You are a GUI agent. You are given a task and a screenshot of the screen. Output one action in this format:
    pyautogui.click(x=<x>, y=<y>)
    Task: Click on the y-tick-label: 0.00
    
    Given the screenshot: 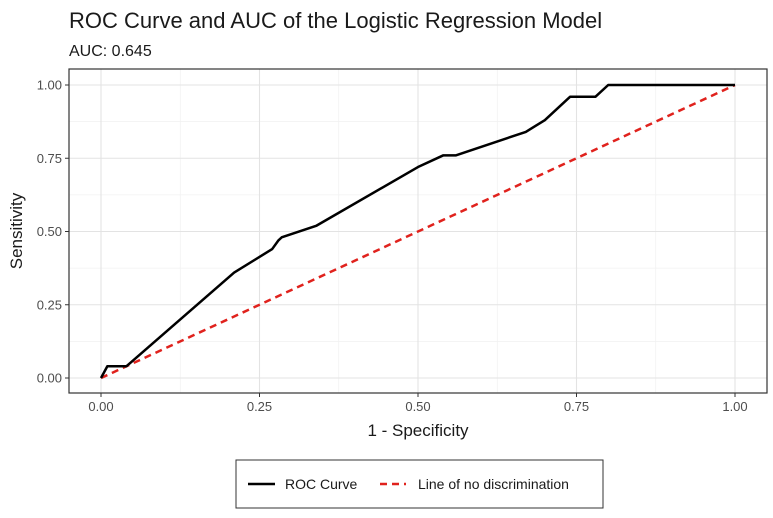 What is the action you would take?
    pyautogui.click(x=49, y=378)
    